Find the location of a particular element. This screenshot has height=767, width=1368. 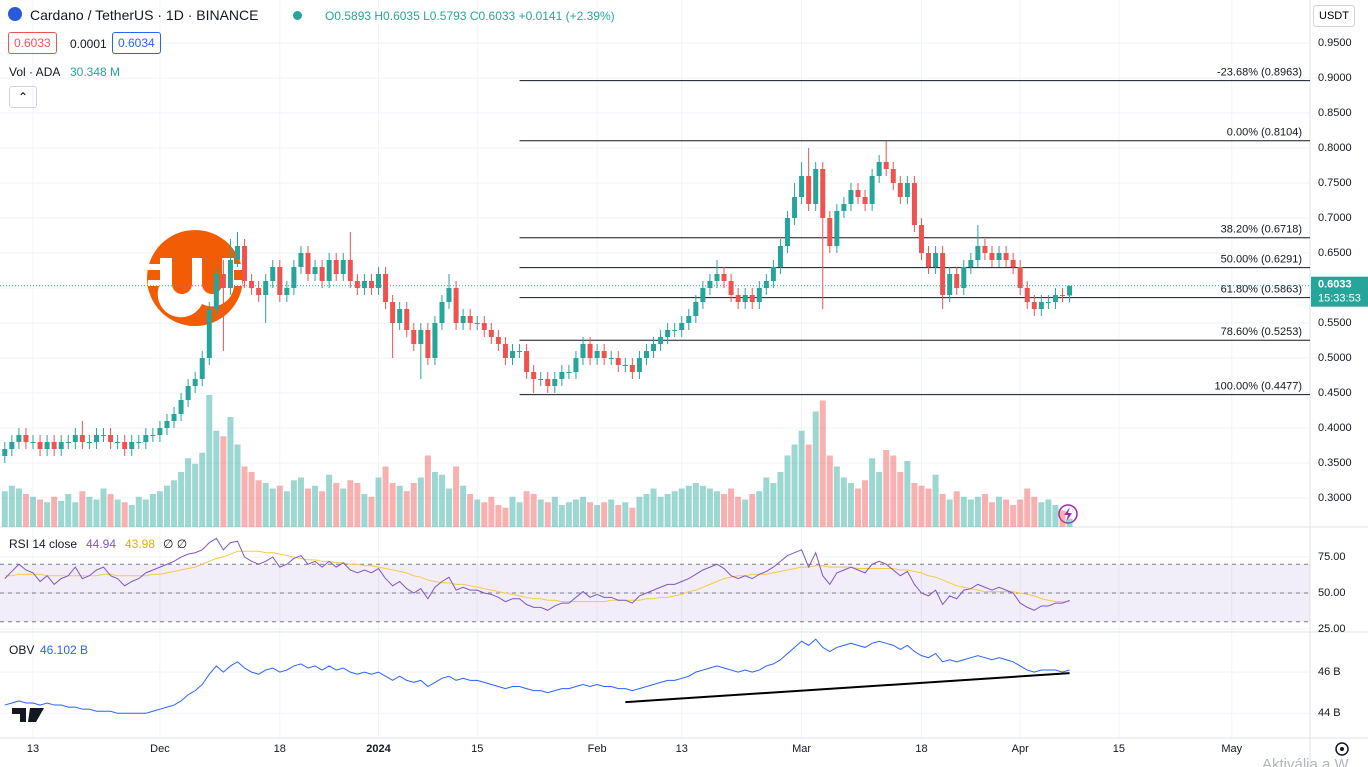

y-tick-label: 44 B is located at coordinates (1329, 713).